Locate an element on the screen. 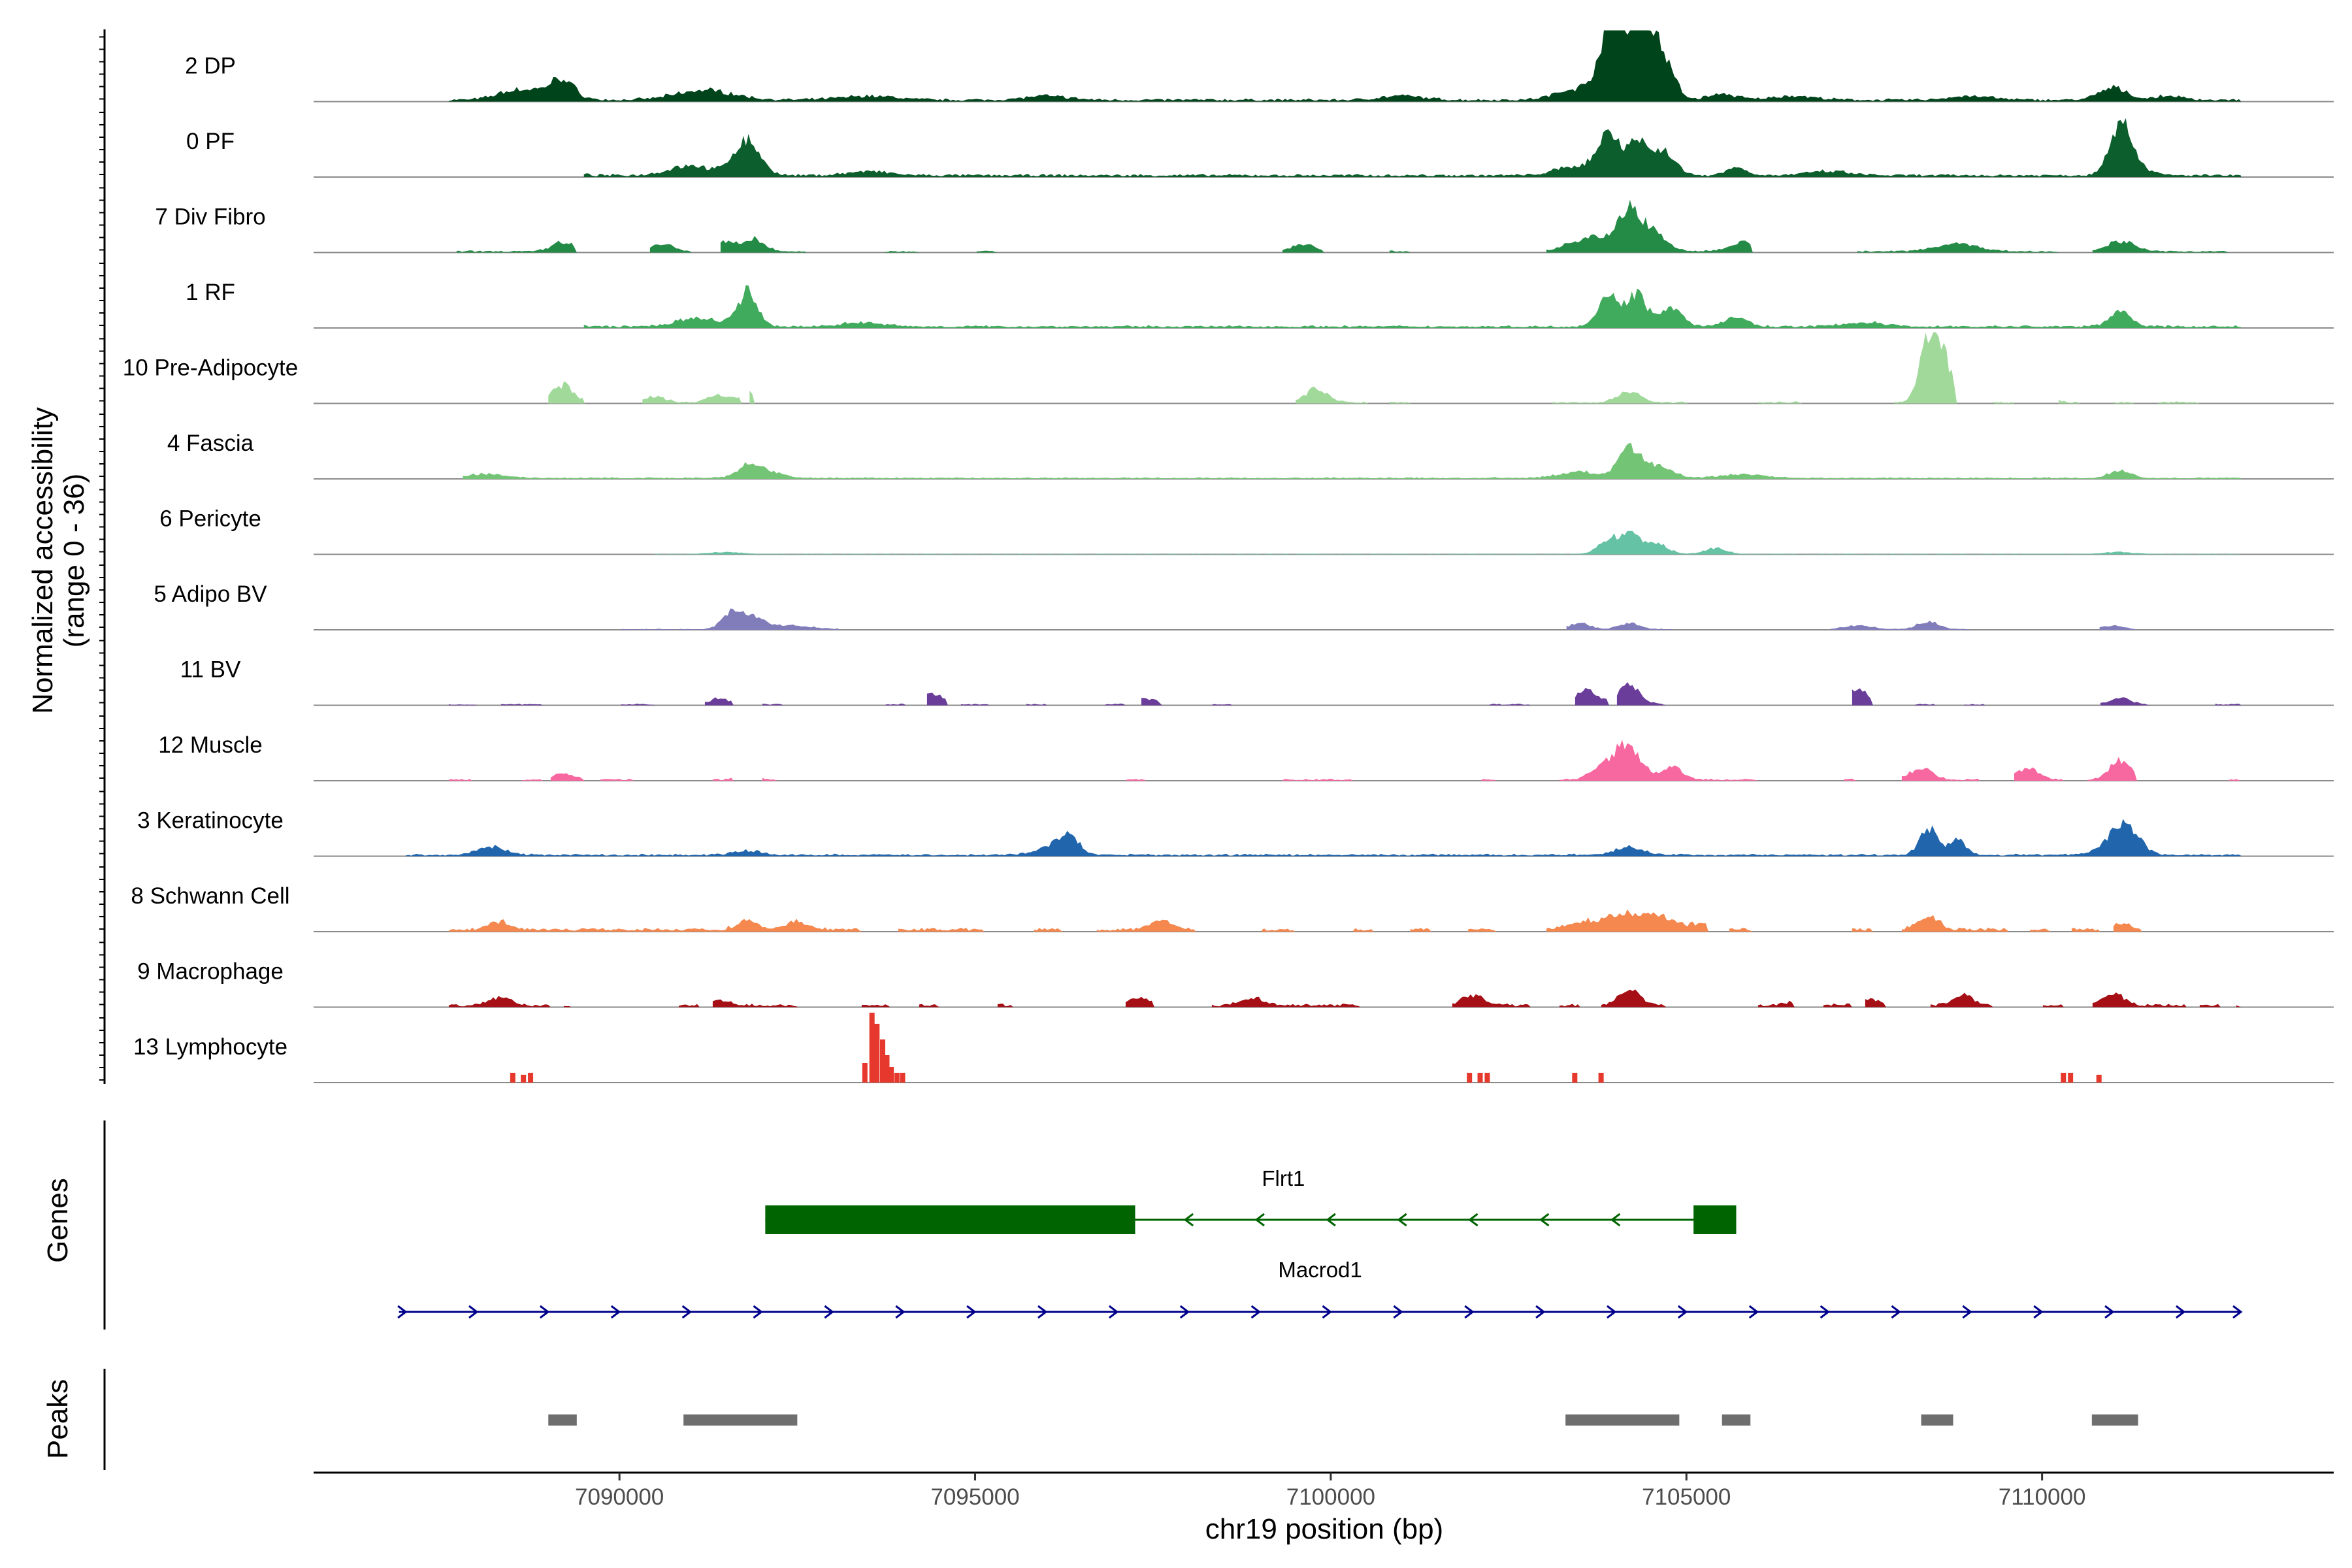  track-1-rf: 1 RF is located at coordinates (1216, 296).